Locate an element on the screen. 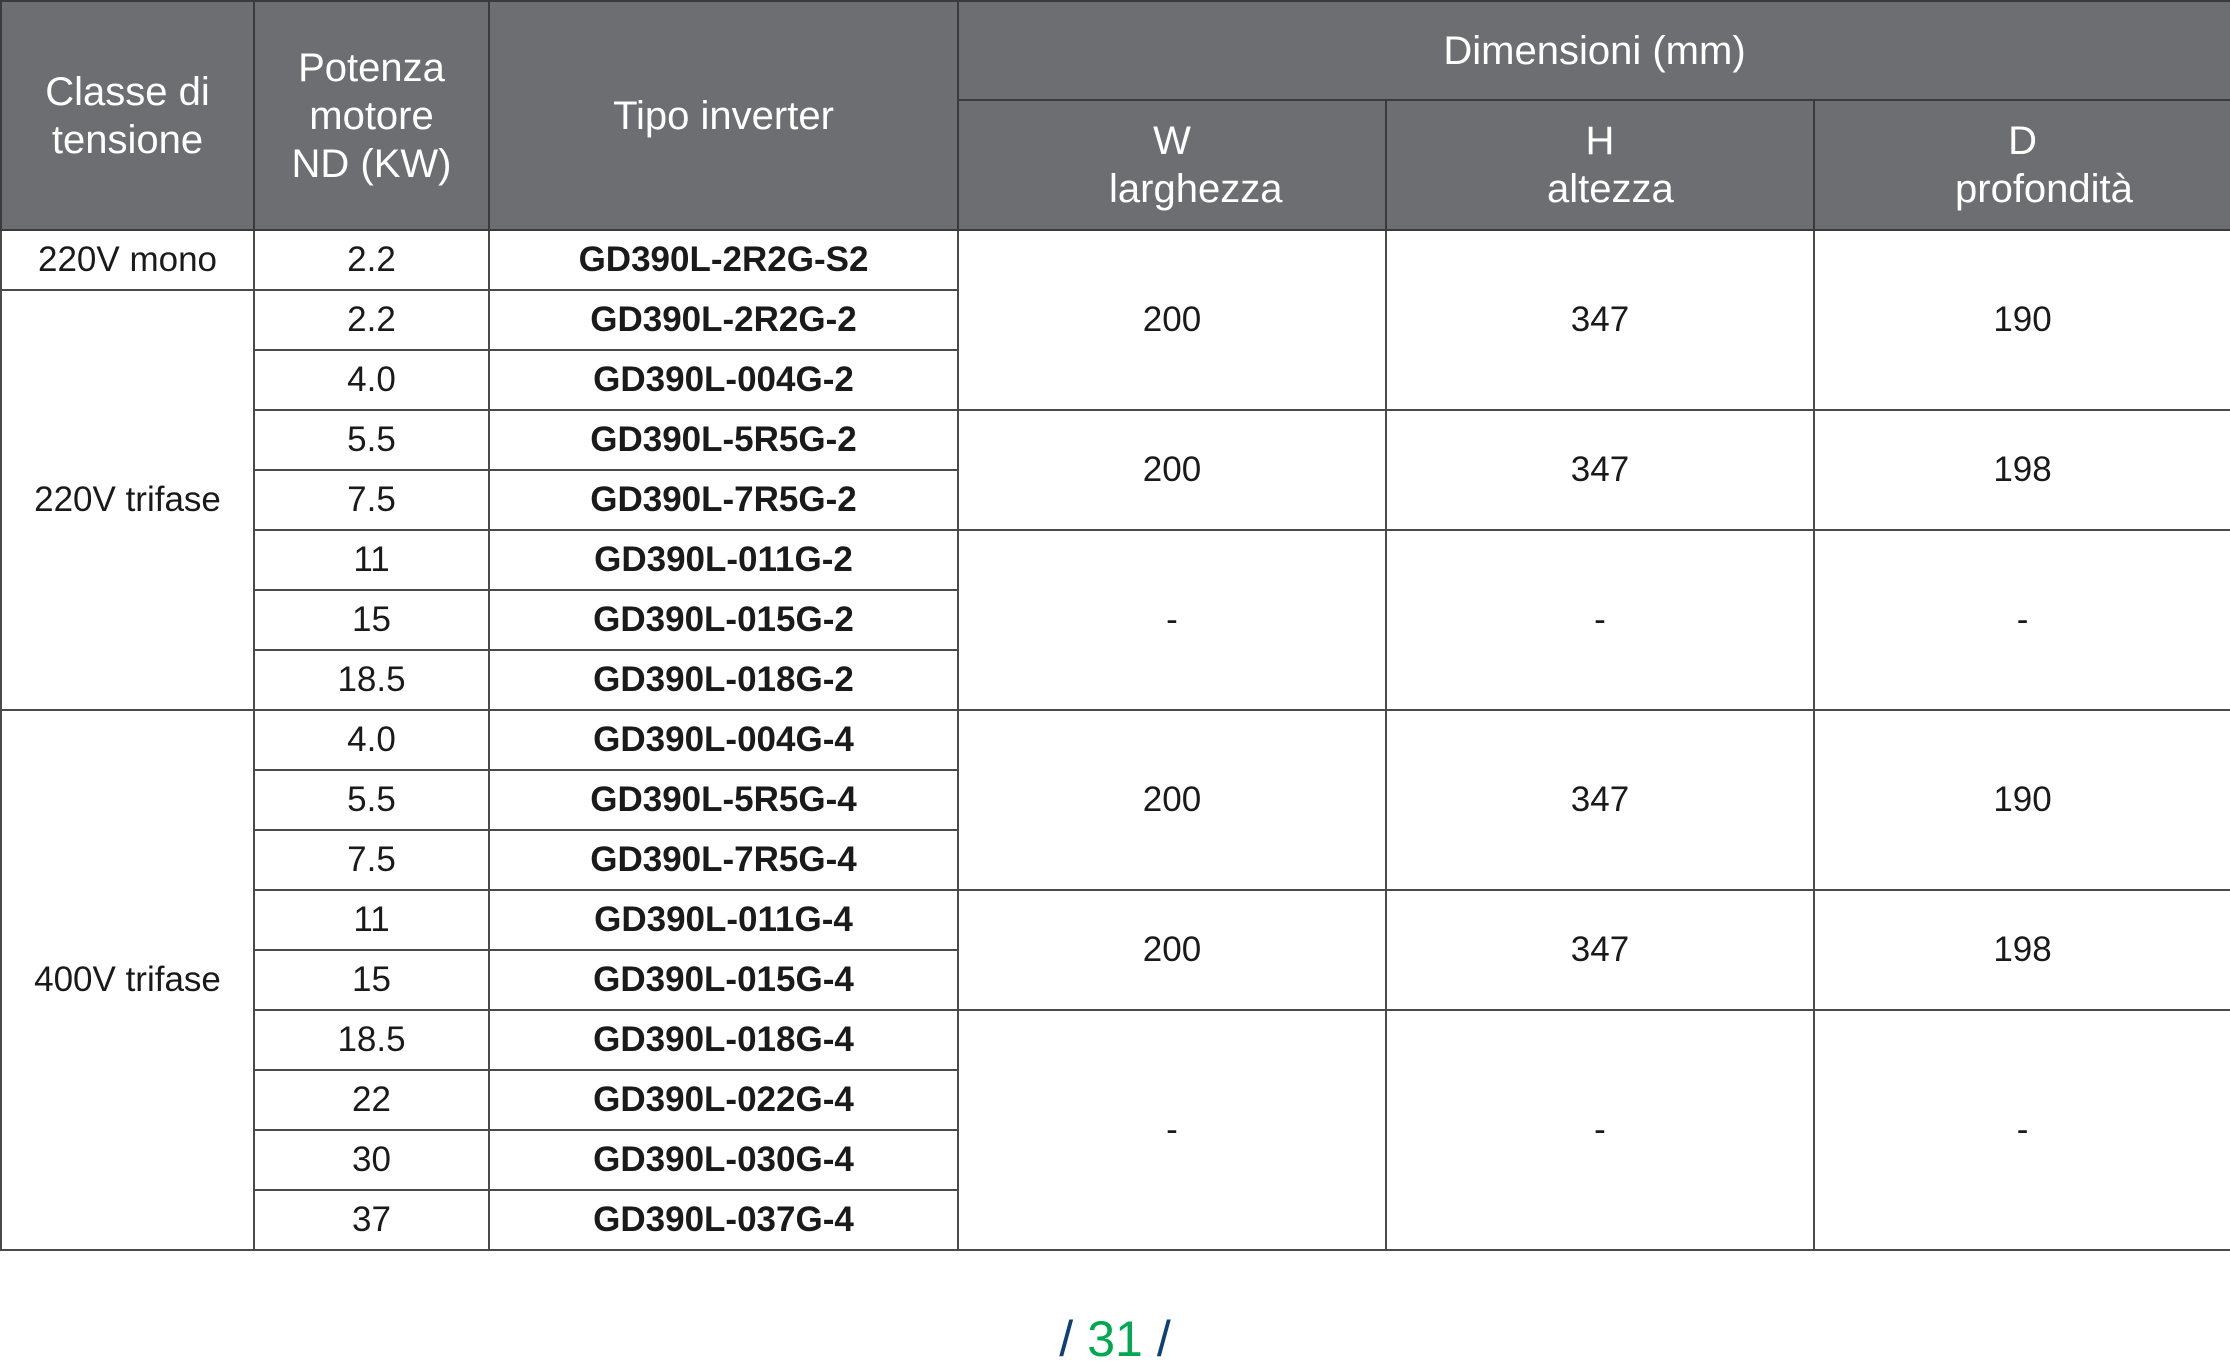  header-inverter-type: Tipo inverter is located at coordinates (723, 115).